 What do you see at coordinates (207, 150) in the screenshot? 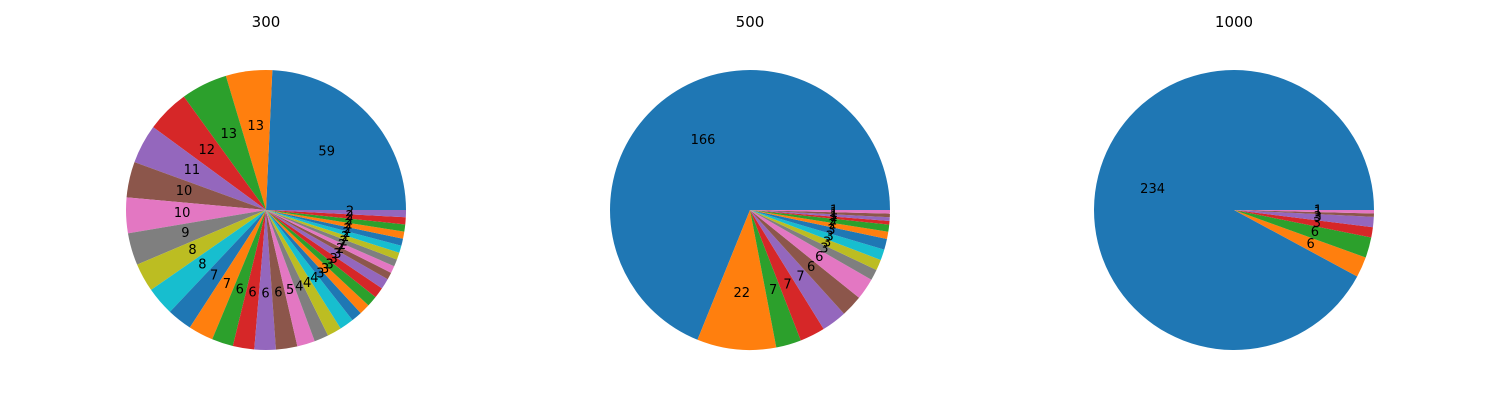
I see `slice-label: 12` at bounding box center [207, 150].